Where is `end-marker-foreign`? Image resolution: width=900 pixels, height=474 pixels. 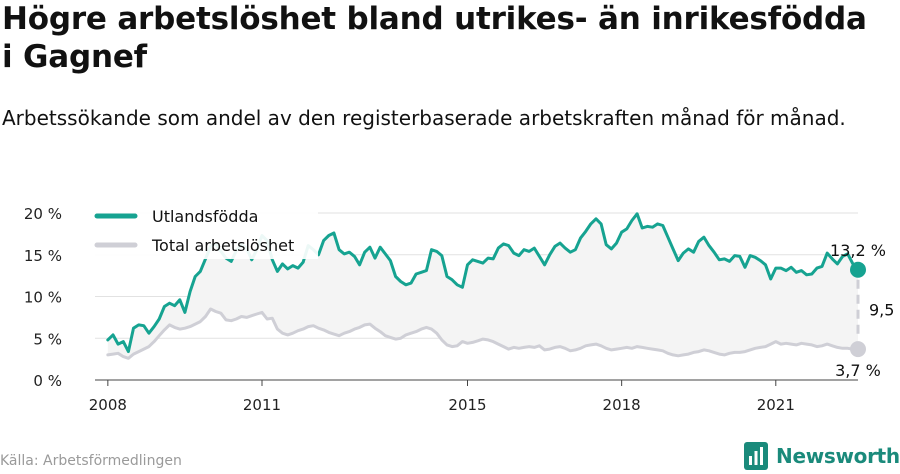 end-marker-foreign is located at coordinates (858, 270).